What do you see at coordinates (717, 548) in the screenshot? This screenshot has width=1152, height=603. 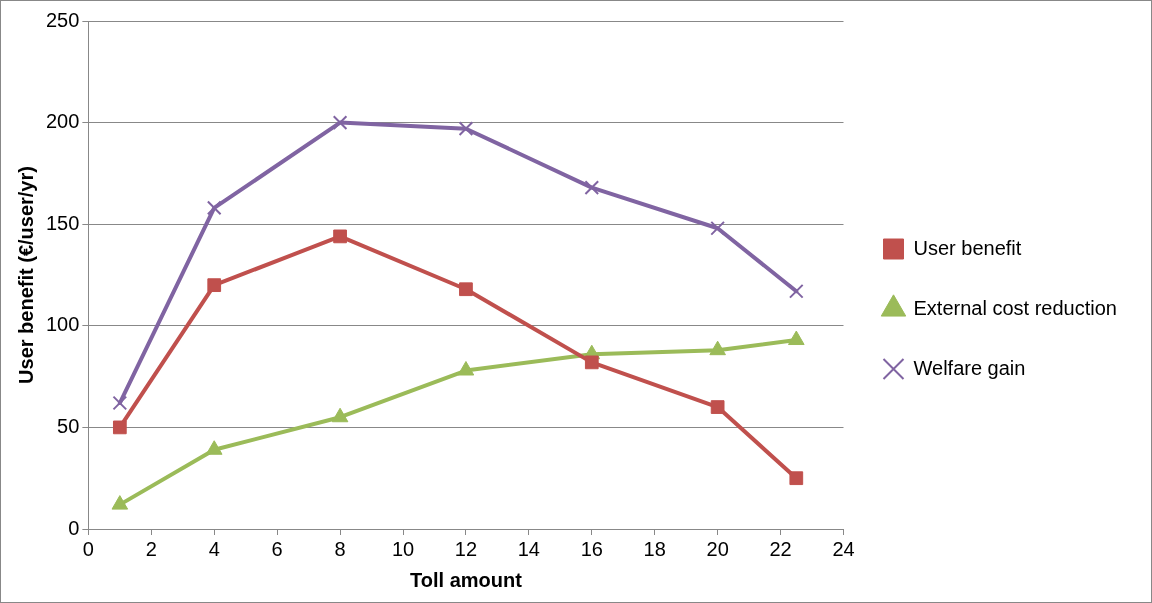 I see `x-tick-label: 20` at bounding box center [717, 548].